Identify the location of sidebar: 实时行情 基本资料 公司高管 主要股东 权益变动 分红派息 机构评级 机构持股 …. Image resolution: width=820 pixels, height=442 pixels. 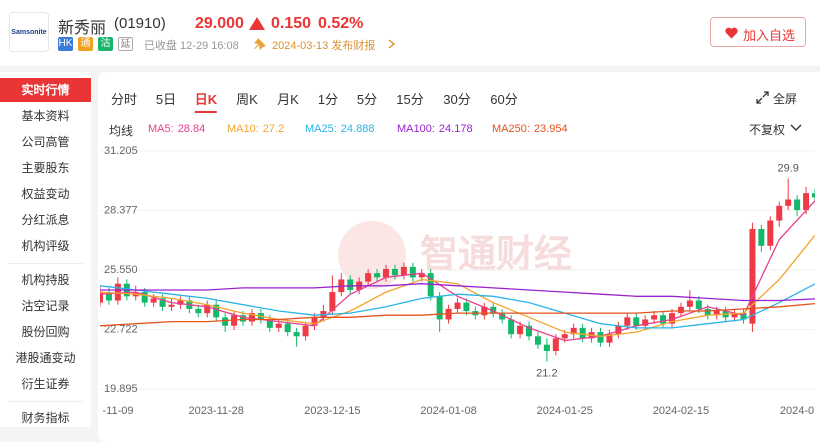
(45, 249).